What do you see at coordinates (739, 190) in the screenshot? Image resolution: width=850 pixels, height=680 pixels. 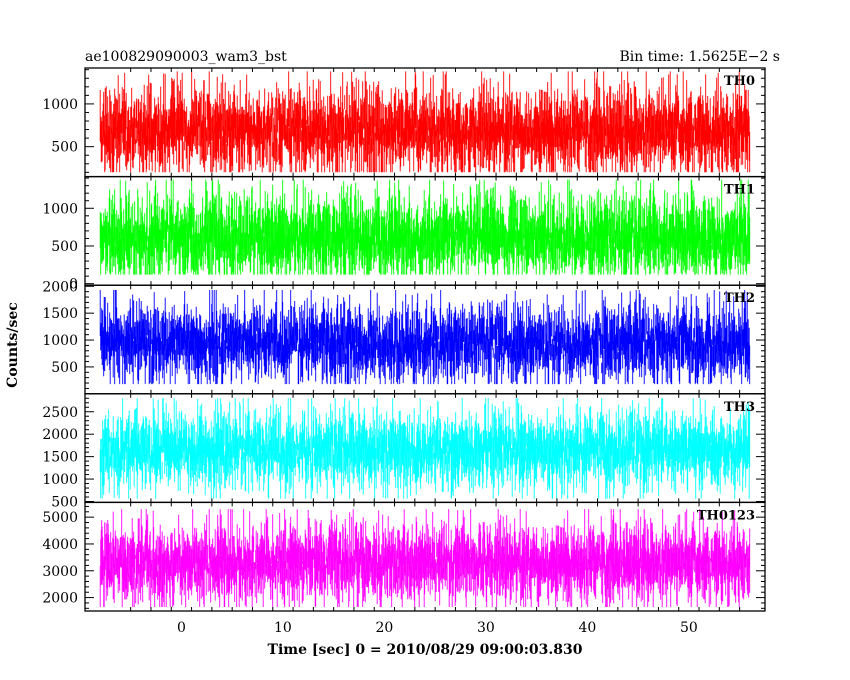 I see `panel-name-label: TH1` at bounding box center [739, 190].